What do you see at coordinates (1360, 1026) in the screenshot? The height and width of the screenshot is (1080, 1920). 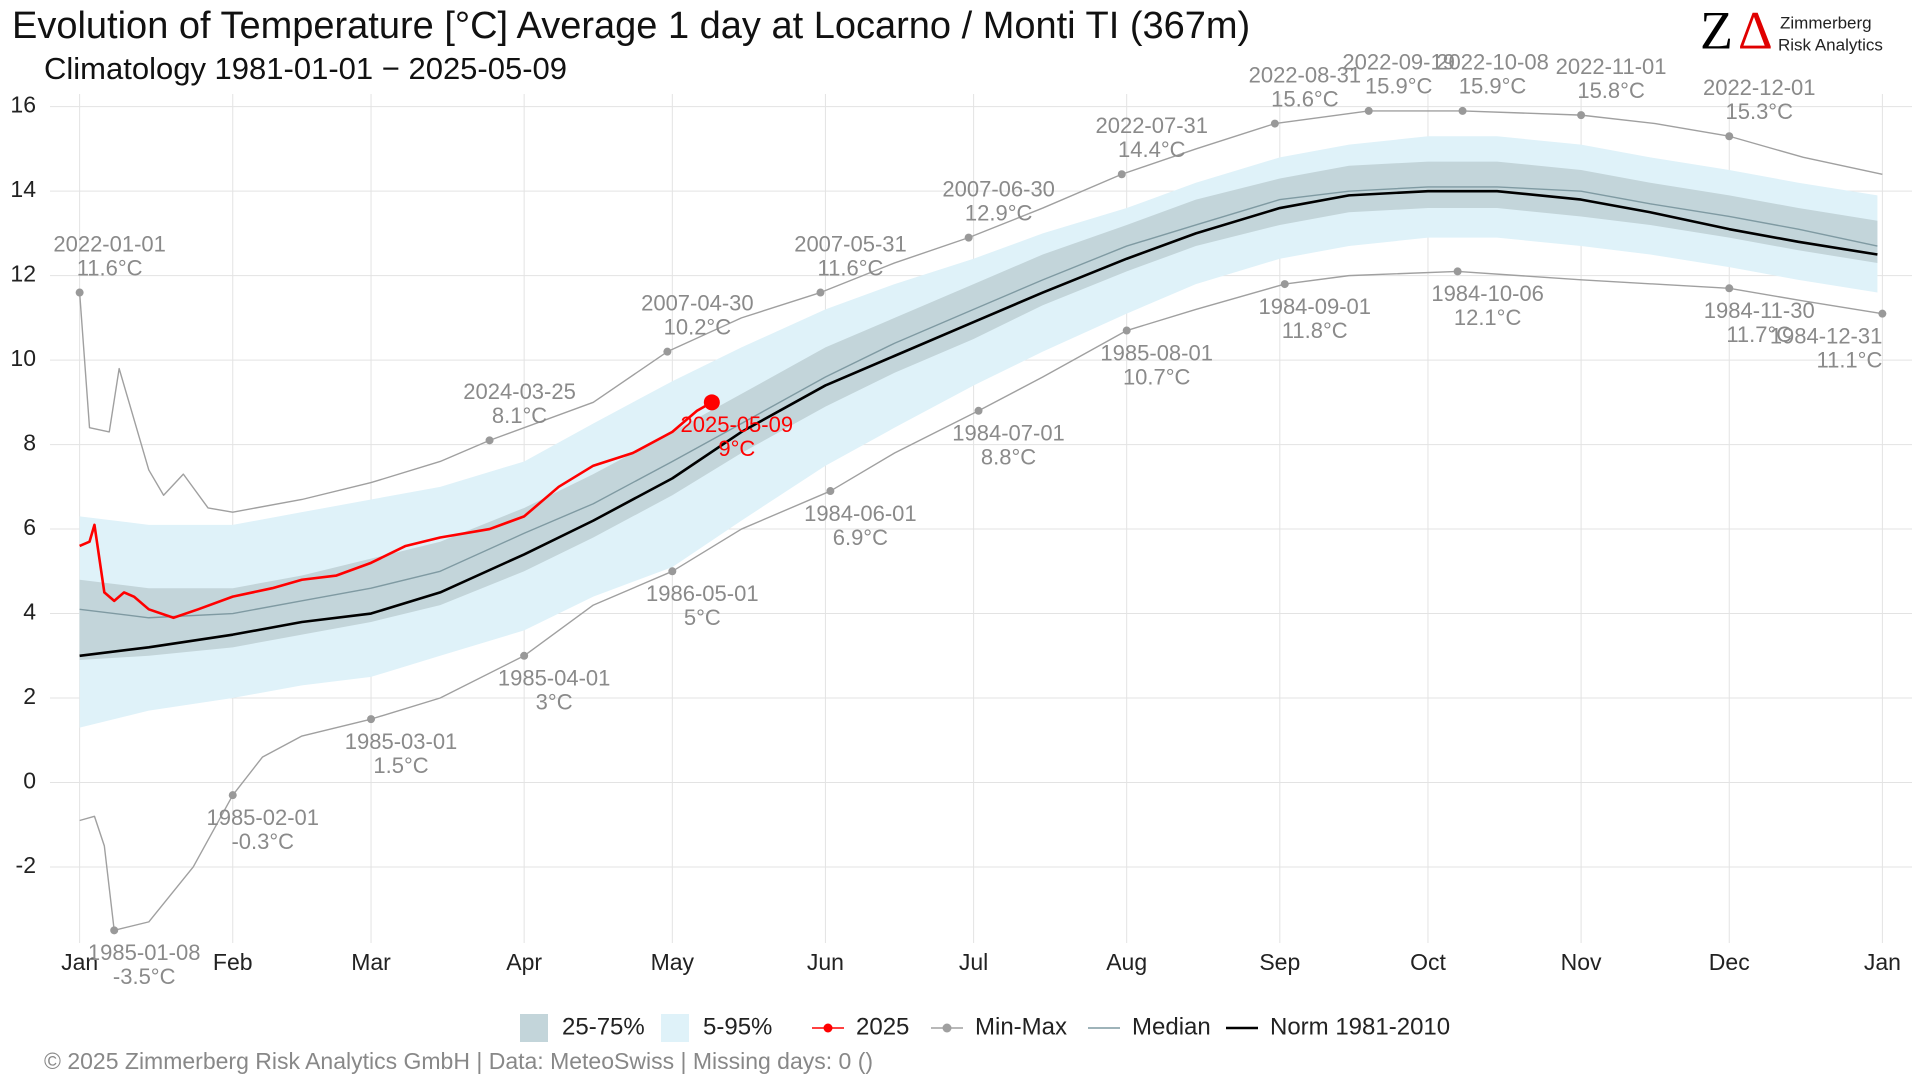 I see `legend-label: Norm 1981-2010` at bounding box center [1360, 1026].